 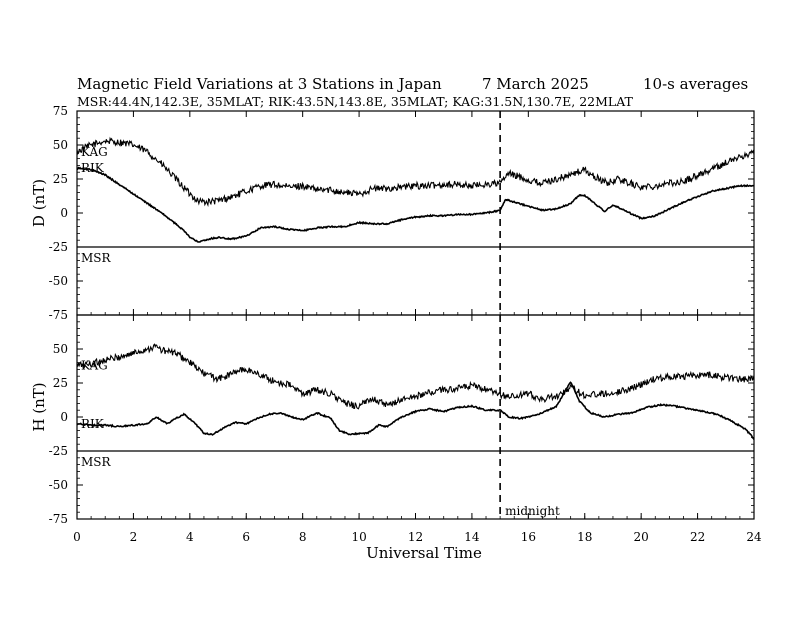 I want to click on x-tick-label: 8, so click(x=303, y=537).